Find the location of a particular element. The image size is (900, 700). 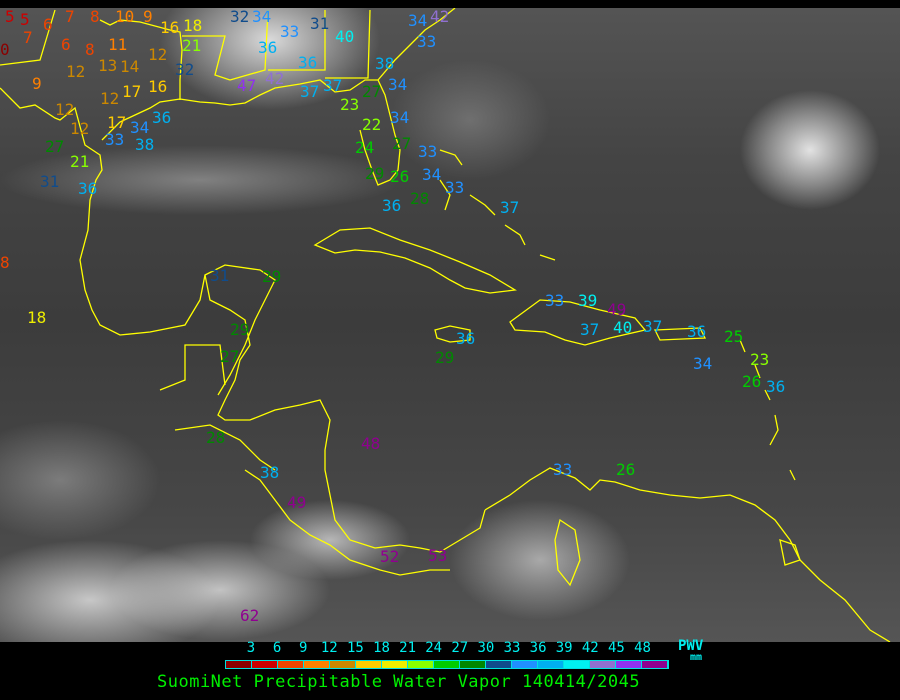

station-pwv-value: 7 is located at coordinates (28, 37).